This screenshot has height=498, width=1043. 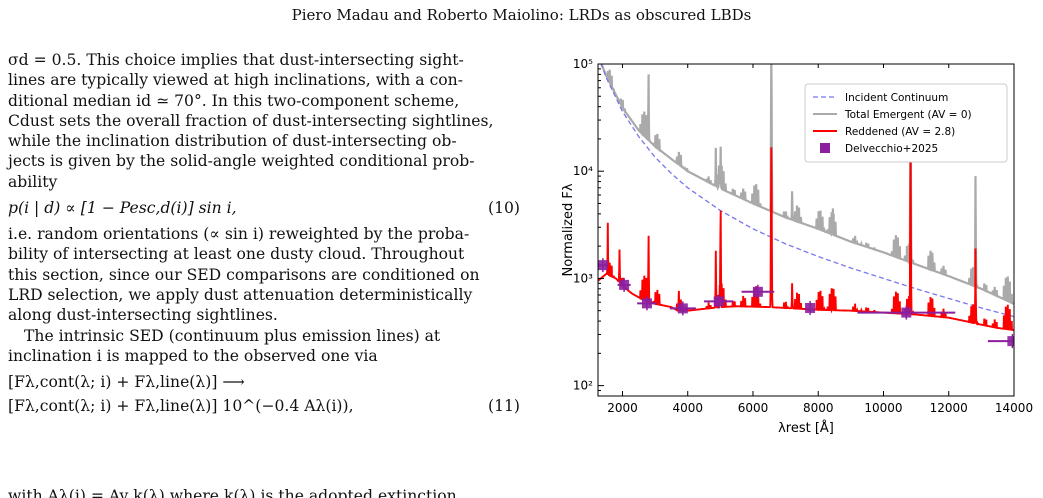 What do you see at coordinates (753, 408) in the screenshot?
I see `x-tick-label: 6000` at bounding box center [753, 408].